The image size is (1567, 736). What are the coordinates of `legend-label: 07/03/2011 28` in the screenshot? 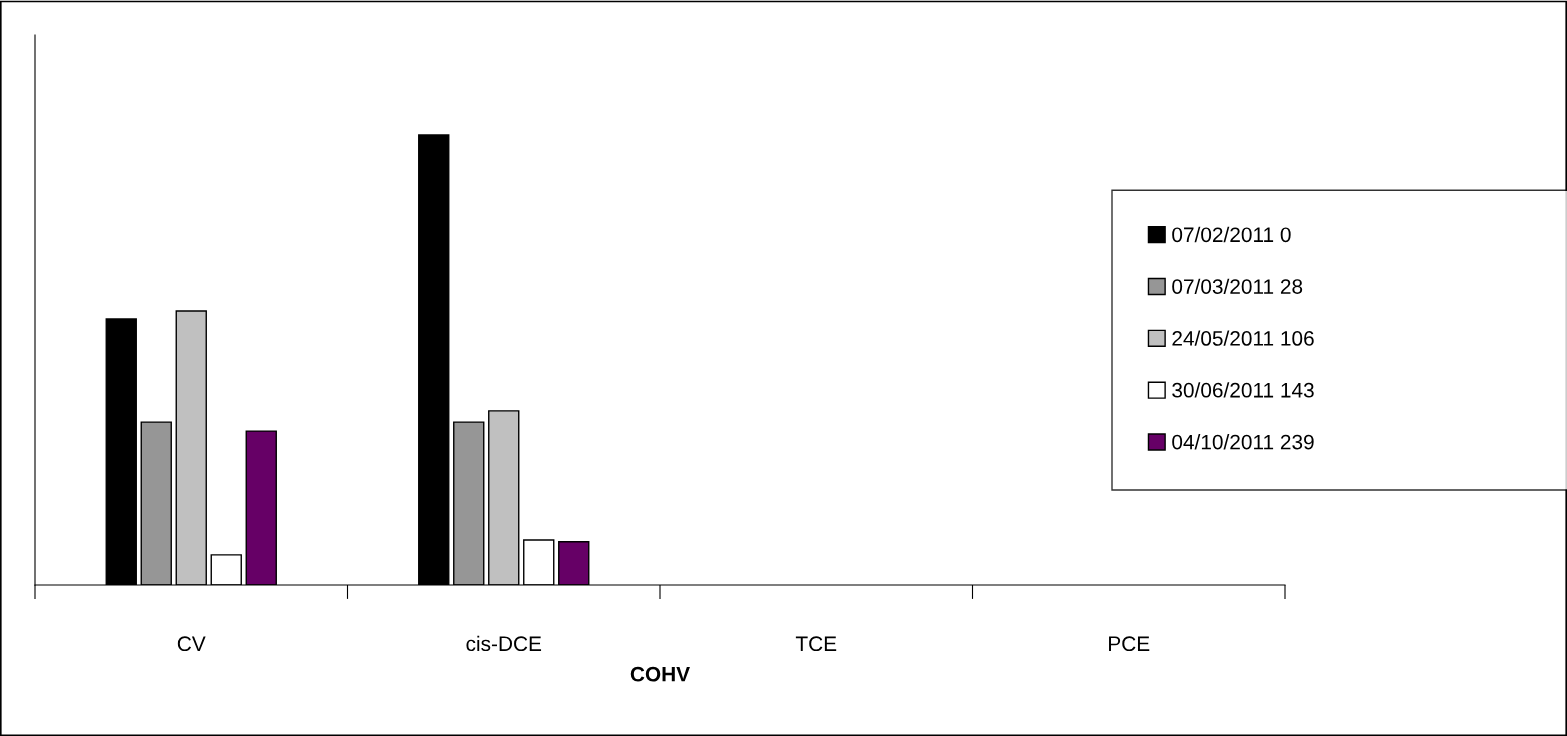 It's located at (1237, 286).